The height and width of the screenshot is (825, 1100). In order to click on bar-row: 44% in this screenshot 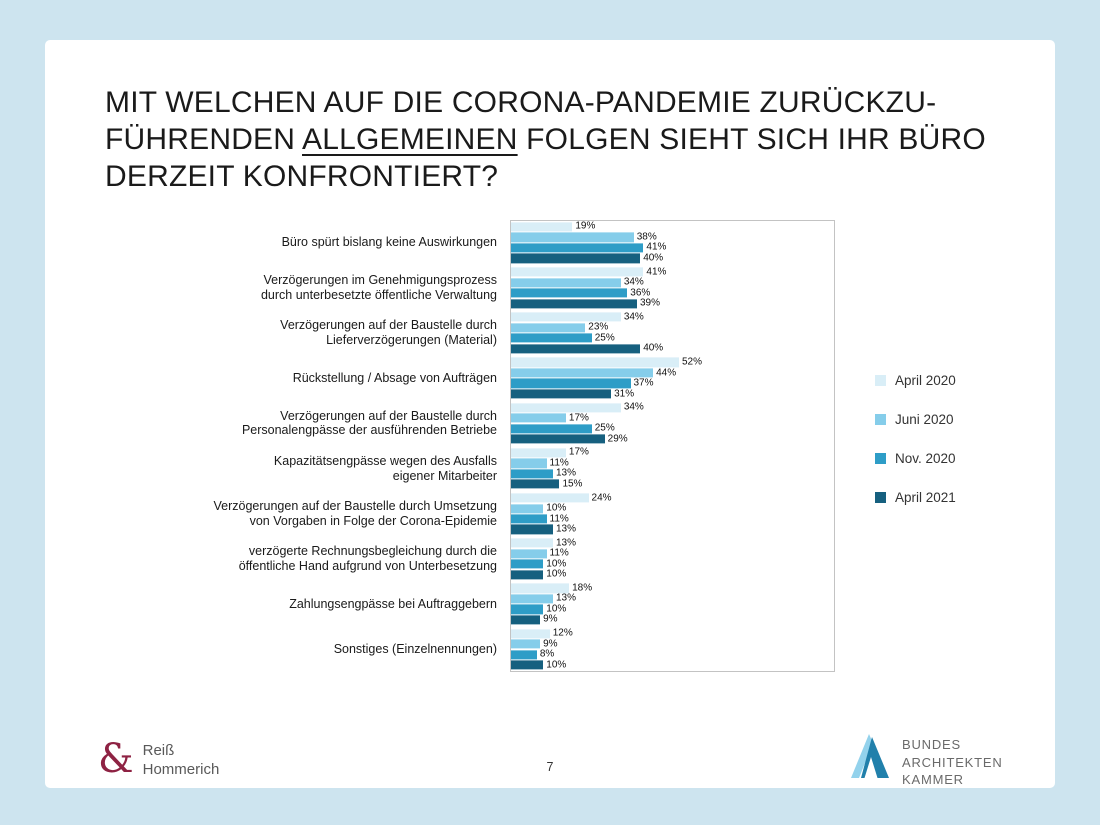, I will do `click(606, 372)`.